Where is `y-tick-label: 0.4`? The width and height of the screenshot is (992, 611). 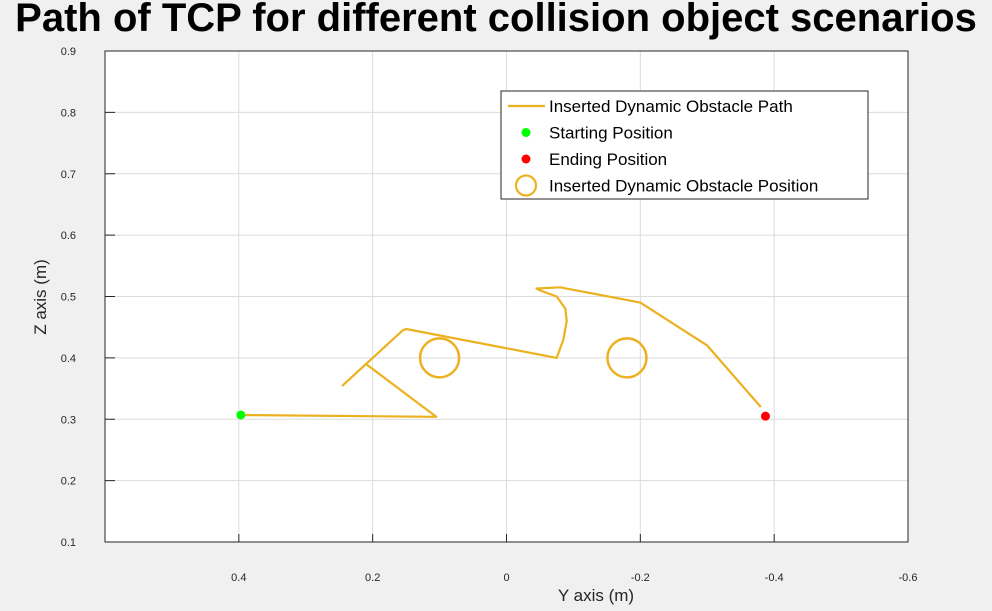
y-tick-label: 0.4 is located at coordinates (68, 359).